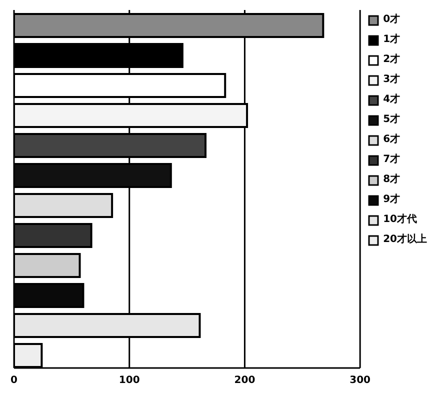 This screenshot has width=439, height=402. What do you see at coordinates (391, 39) in the screenshot?
I see `legend-label: 1才` at bounding box center [391, 39].